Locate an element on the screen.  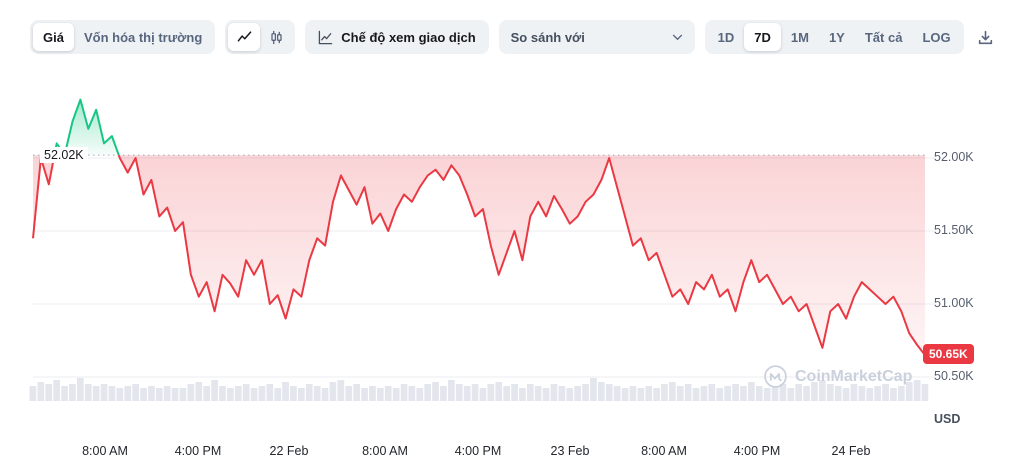
y-axis-label: 51.00K is located at coordinates (954, 303).